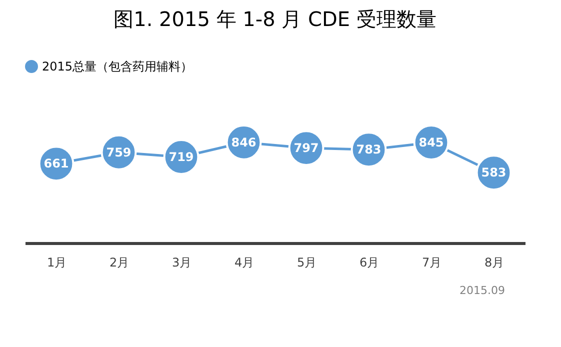  Describe the element at coordinates (56, 163) in the screenshot. I see `data-label: 661` at that location.